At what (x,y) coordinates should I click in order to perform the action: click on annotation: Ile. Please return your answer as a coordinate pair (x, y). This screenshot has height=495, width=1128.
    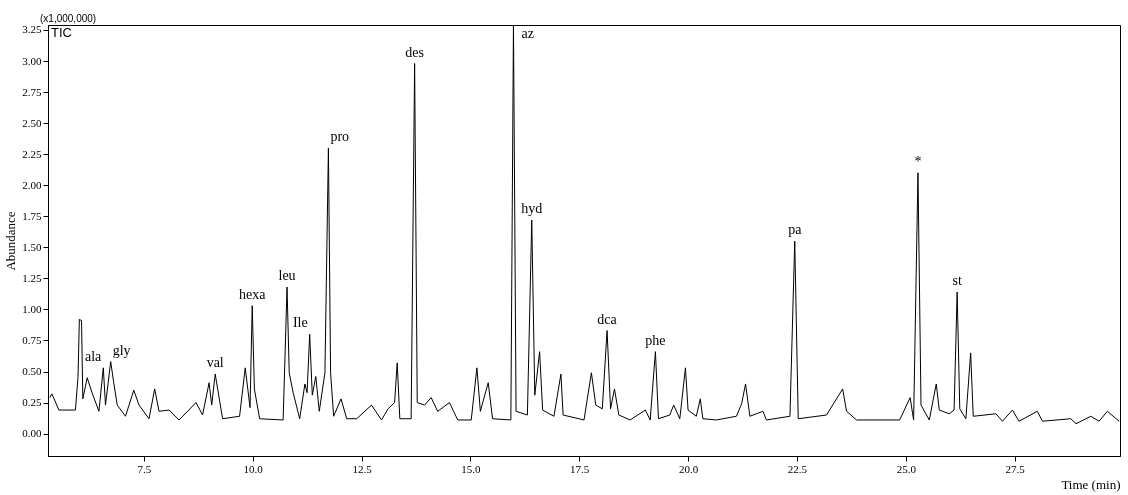
    Looking at the image, I should click on (300, 323).